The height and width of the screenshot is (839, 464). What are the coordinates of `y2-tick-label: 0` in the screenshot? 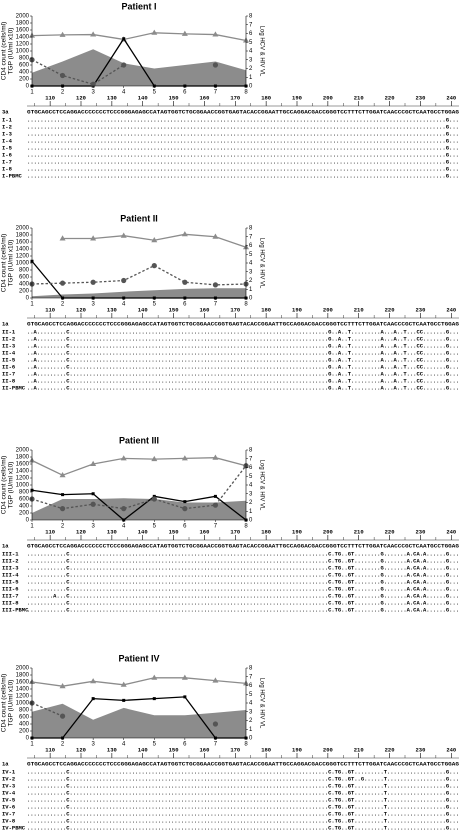 It's located at (251, 87).